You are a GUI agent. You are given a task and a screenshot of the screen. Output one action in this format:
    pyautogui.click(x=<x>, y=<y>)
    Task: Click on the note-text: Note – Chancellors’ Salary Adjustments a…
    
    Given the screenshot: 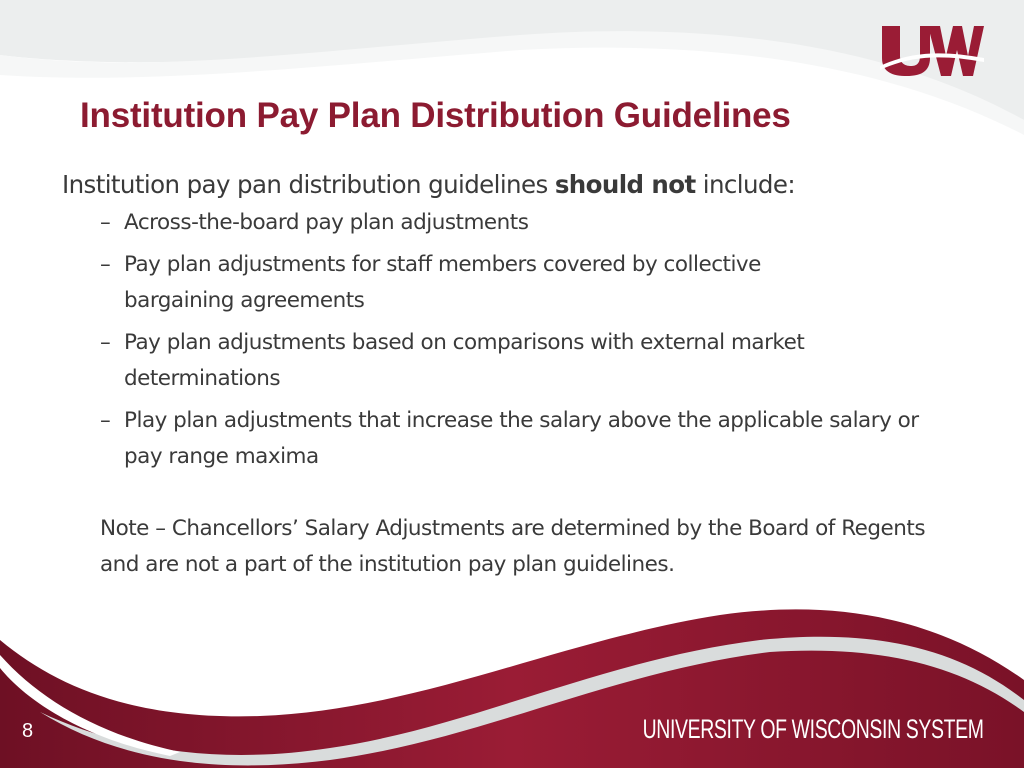 What is the action you would take?
    pyautogui.click(x=513, y=546)
    